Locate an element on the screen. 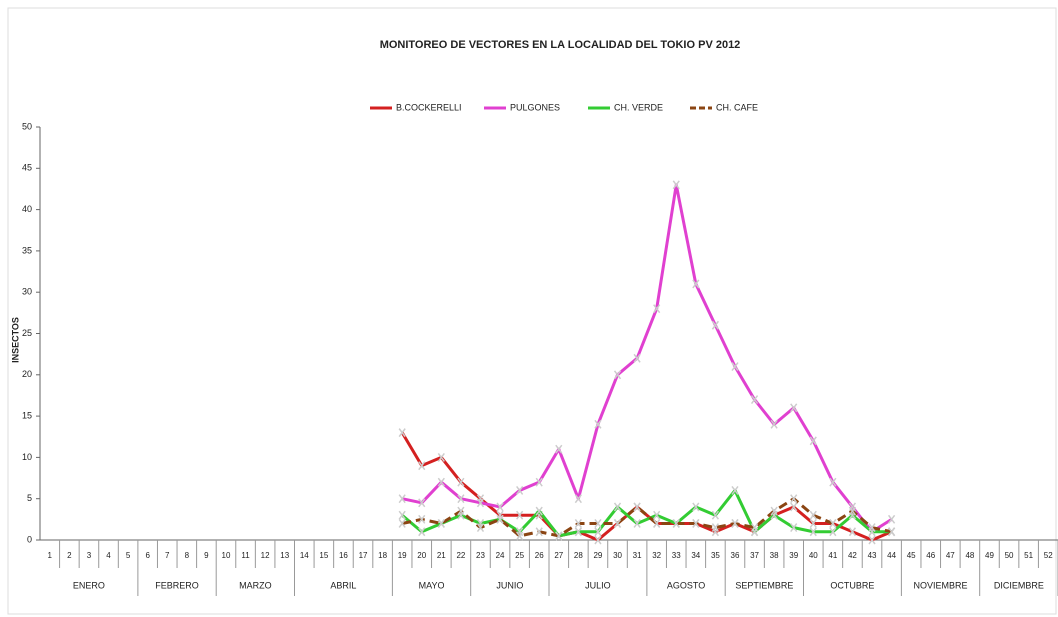 This screenshot has width=1058, height=617. x-tick-label: 13 is located at coordinates (284, 555).